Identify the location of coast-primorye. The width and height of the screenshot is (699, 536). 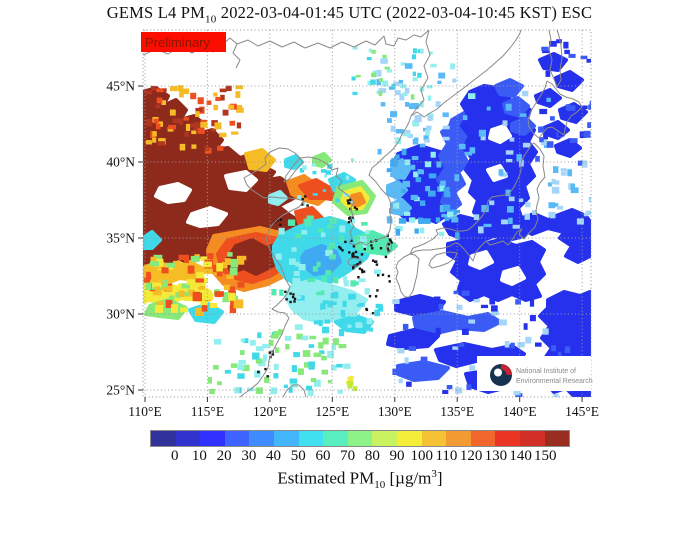
(466, 74).